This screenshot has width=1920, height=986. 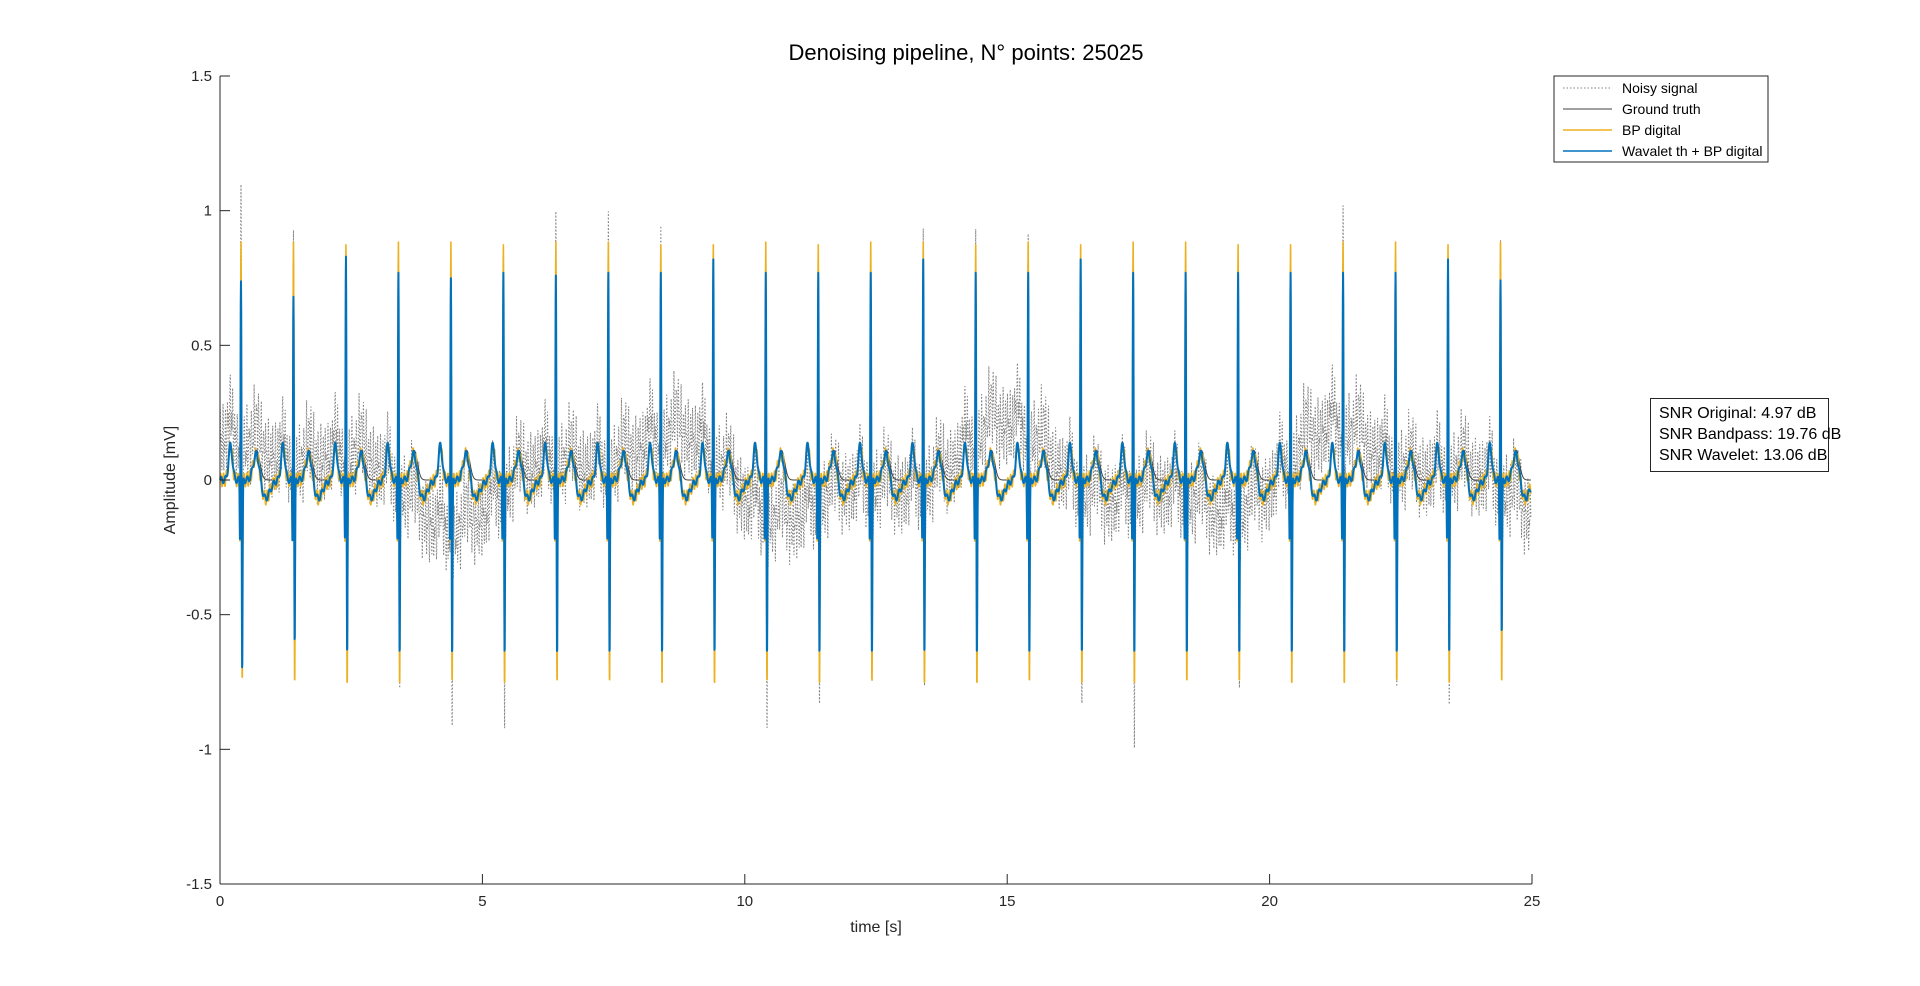 I want to click on legend-label: Wavalet th + BP digital, so click(x=1692, y=151).